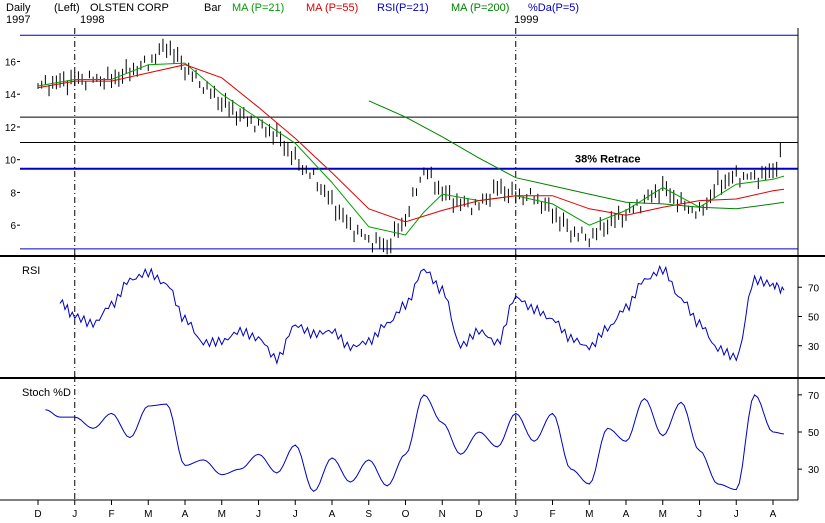 The image size is (825, 523). Describe the element at coordinates (67, 8) in the screenshot. I see `header-label: (Left)` at that location.